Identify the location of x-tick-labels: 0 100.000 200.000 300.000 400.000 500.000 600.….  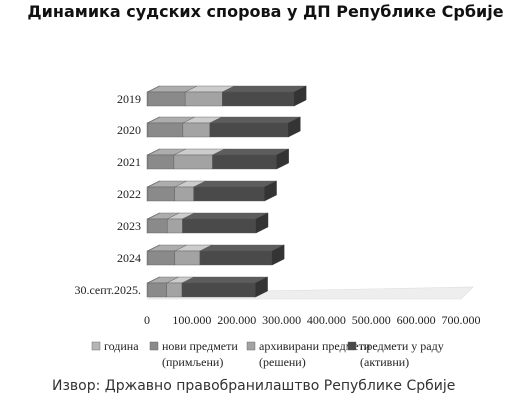
(312, 320).